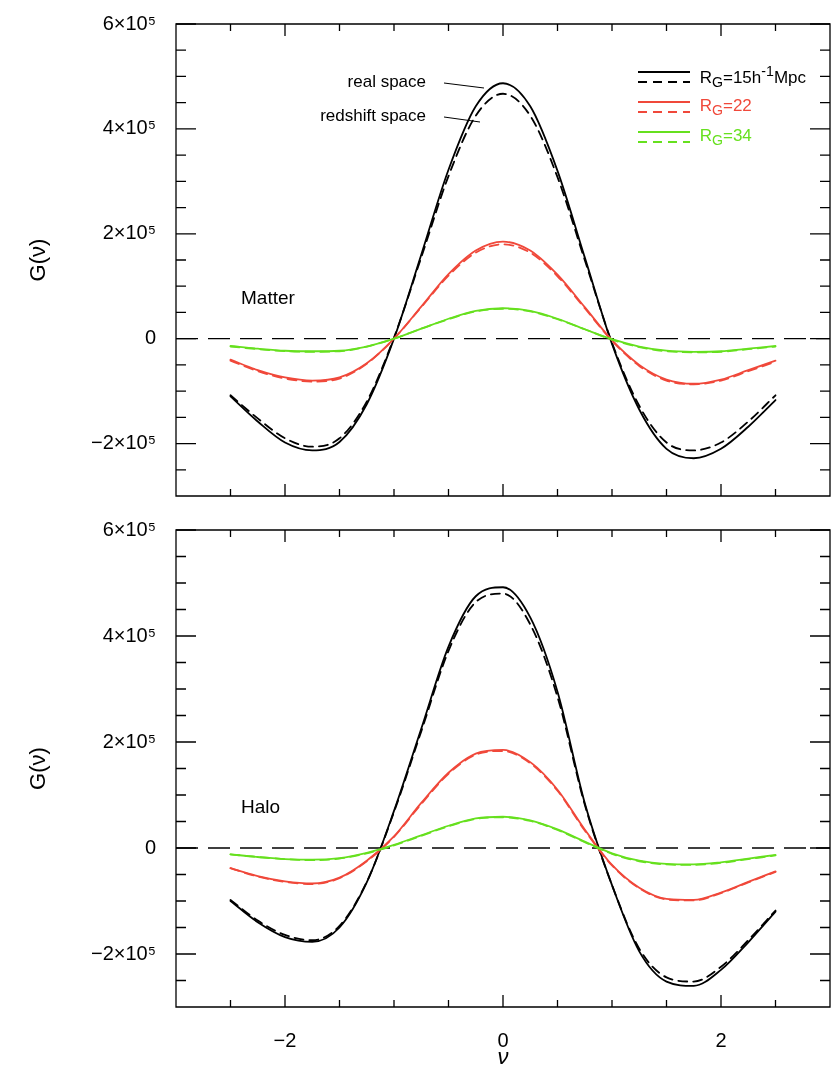 This screenshot has height=1071, width=832. Describe the element at coordinates (752, 77) in the screenshot. I see `legend-label: R$_{G}$=15h$^{-1}$Mpc` at that location.